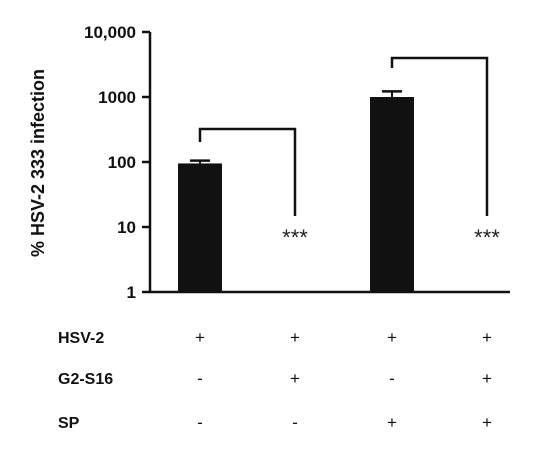 The width and height of the screenshot is (550, 450). Describe the element at coordinates (131, 292) in the screenshot. I see `y-tick-label: 1` at that location.